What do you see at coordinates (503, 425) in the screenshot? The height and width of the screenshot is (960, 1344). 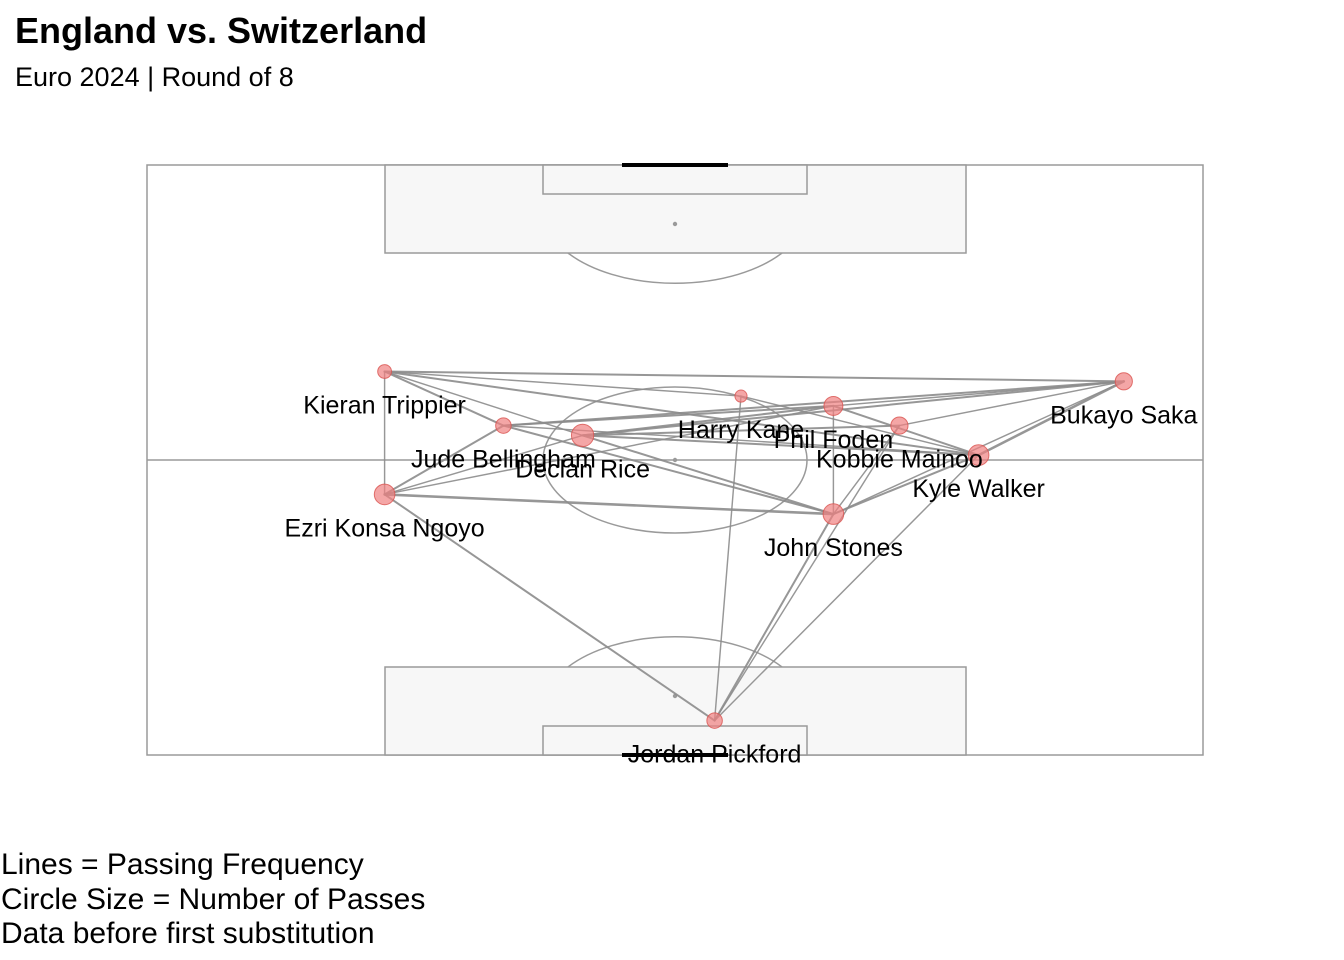 I see `player-node-bellingham` at bounding box center [503, 425].